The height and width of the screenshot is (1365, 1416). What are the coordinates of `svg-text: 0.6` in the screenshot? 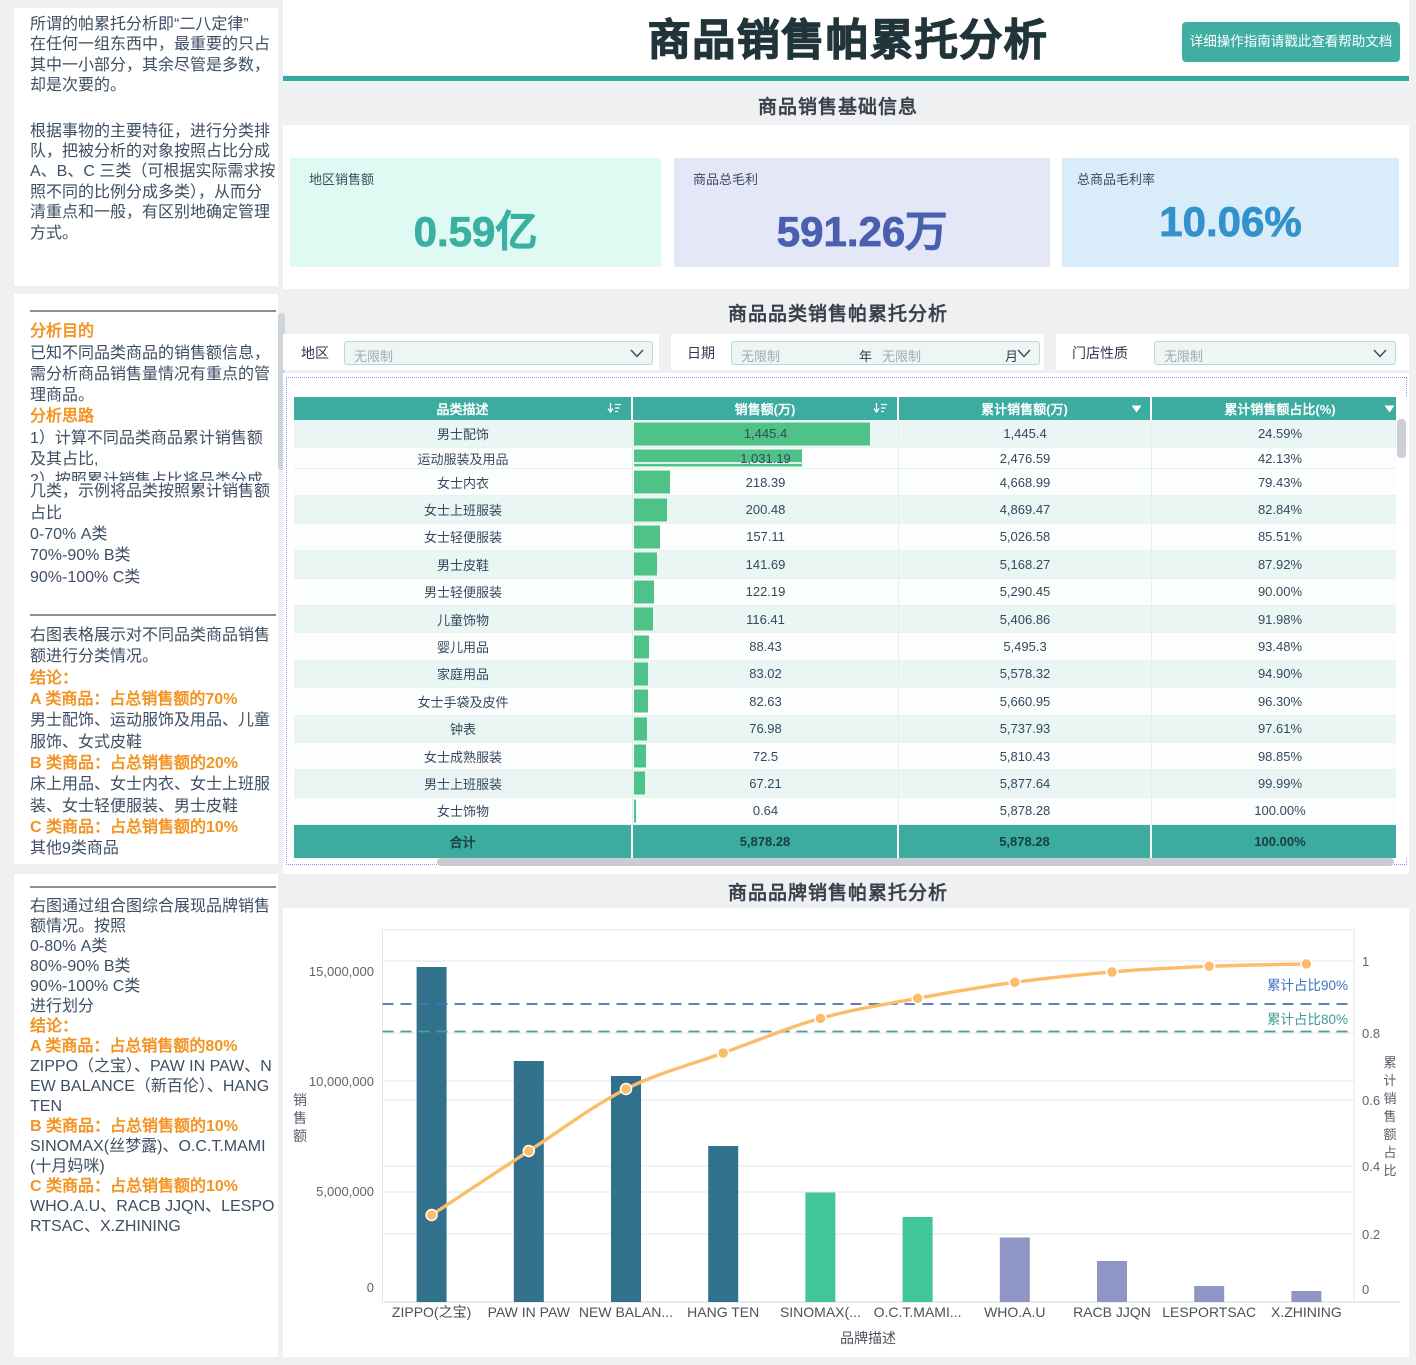 It's located at (1371, 1100).